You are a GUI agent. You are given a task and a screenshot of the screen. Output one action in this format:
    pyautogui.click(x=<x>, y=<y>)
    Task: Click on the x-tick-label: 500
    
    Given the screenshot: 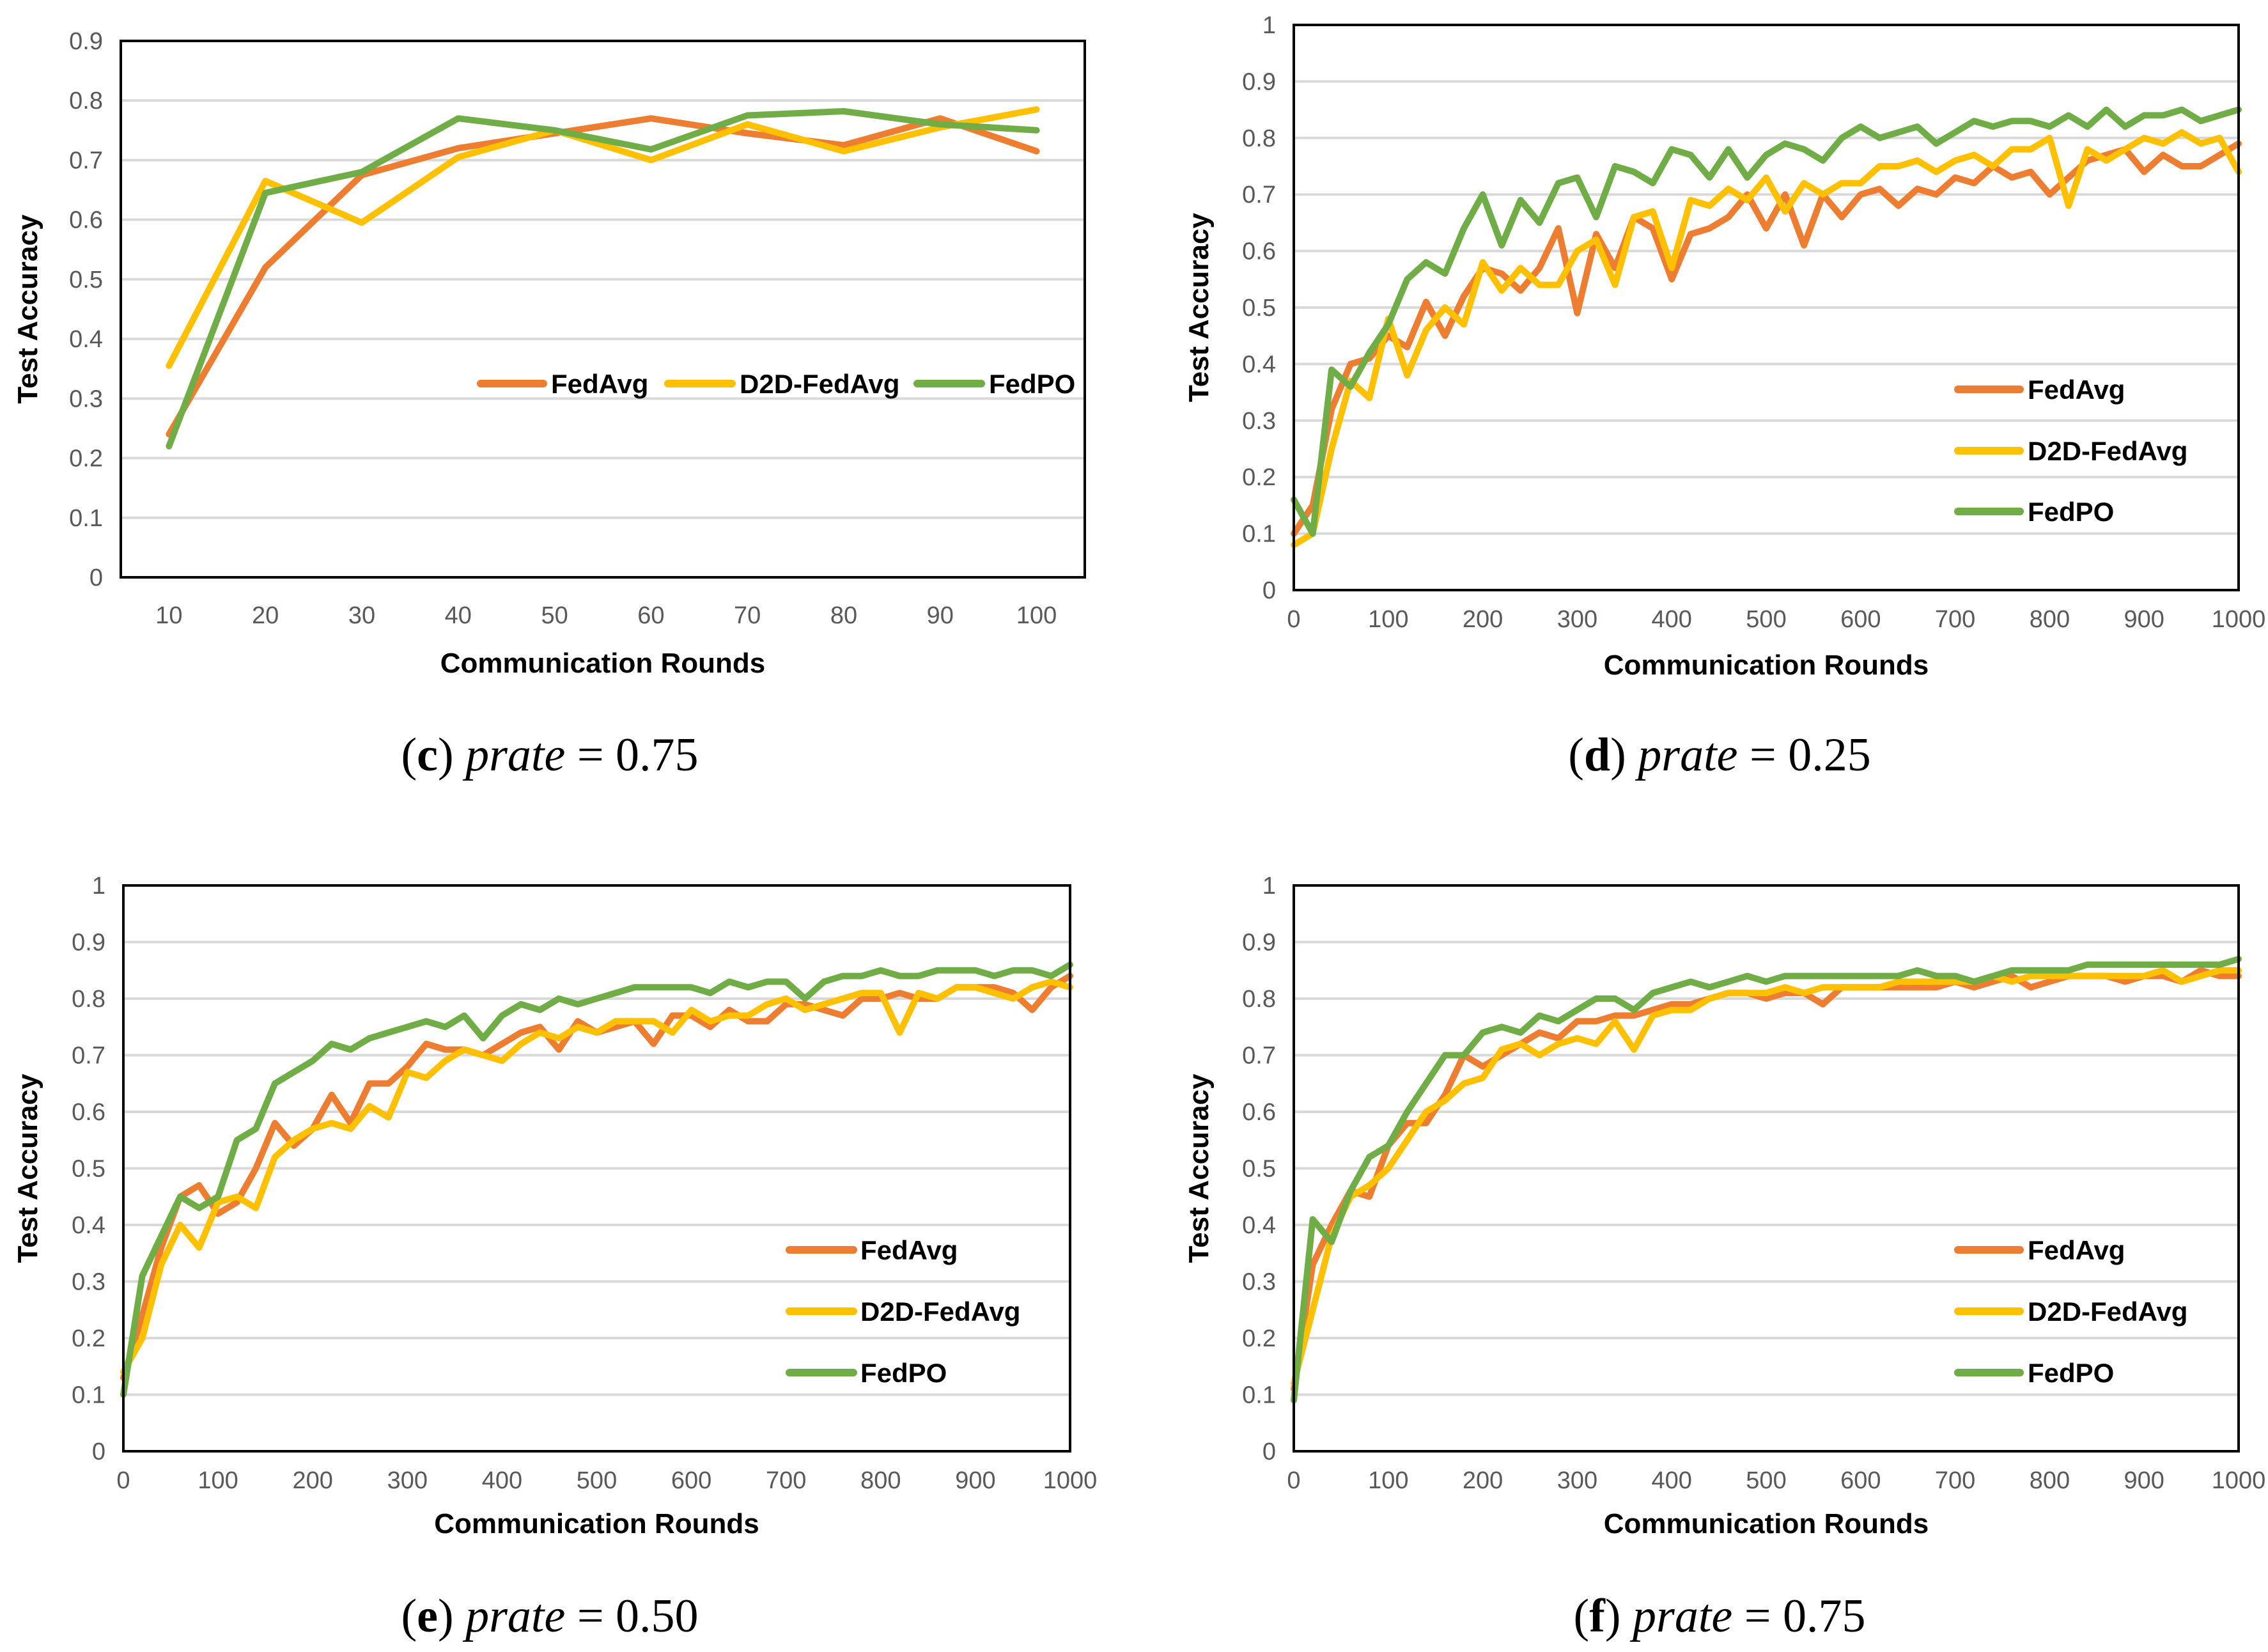 What is the action you would take?
    pyautogui.click(x=597, y=1480)
    